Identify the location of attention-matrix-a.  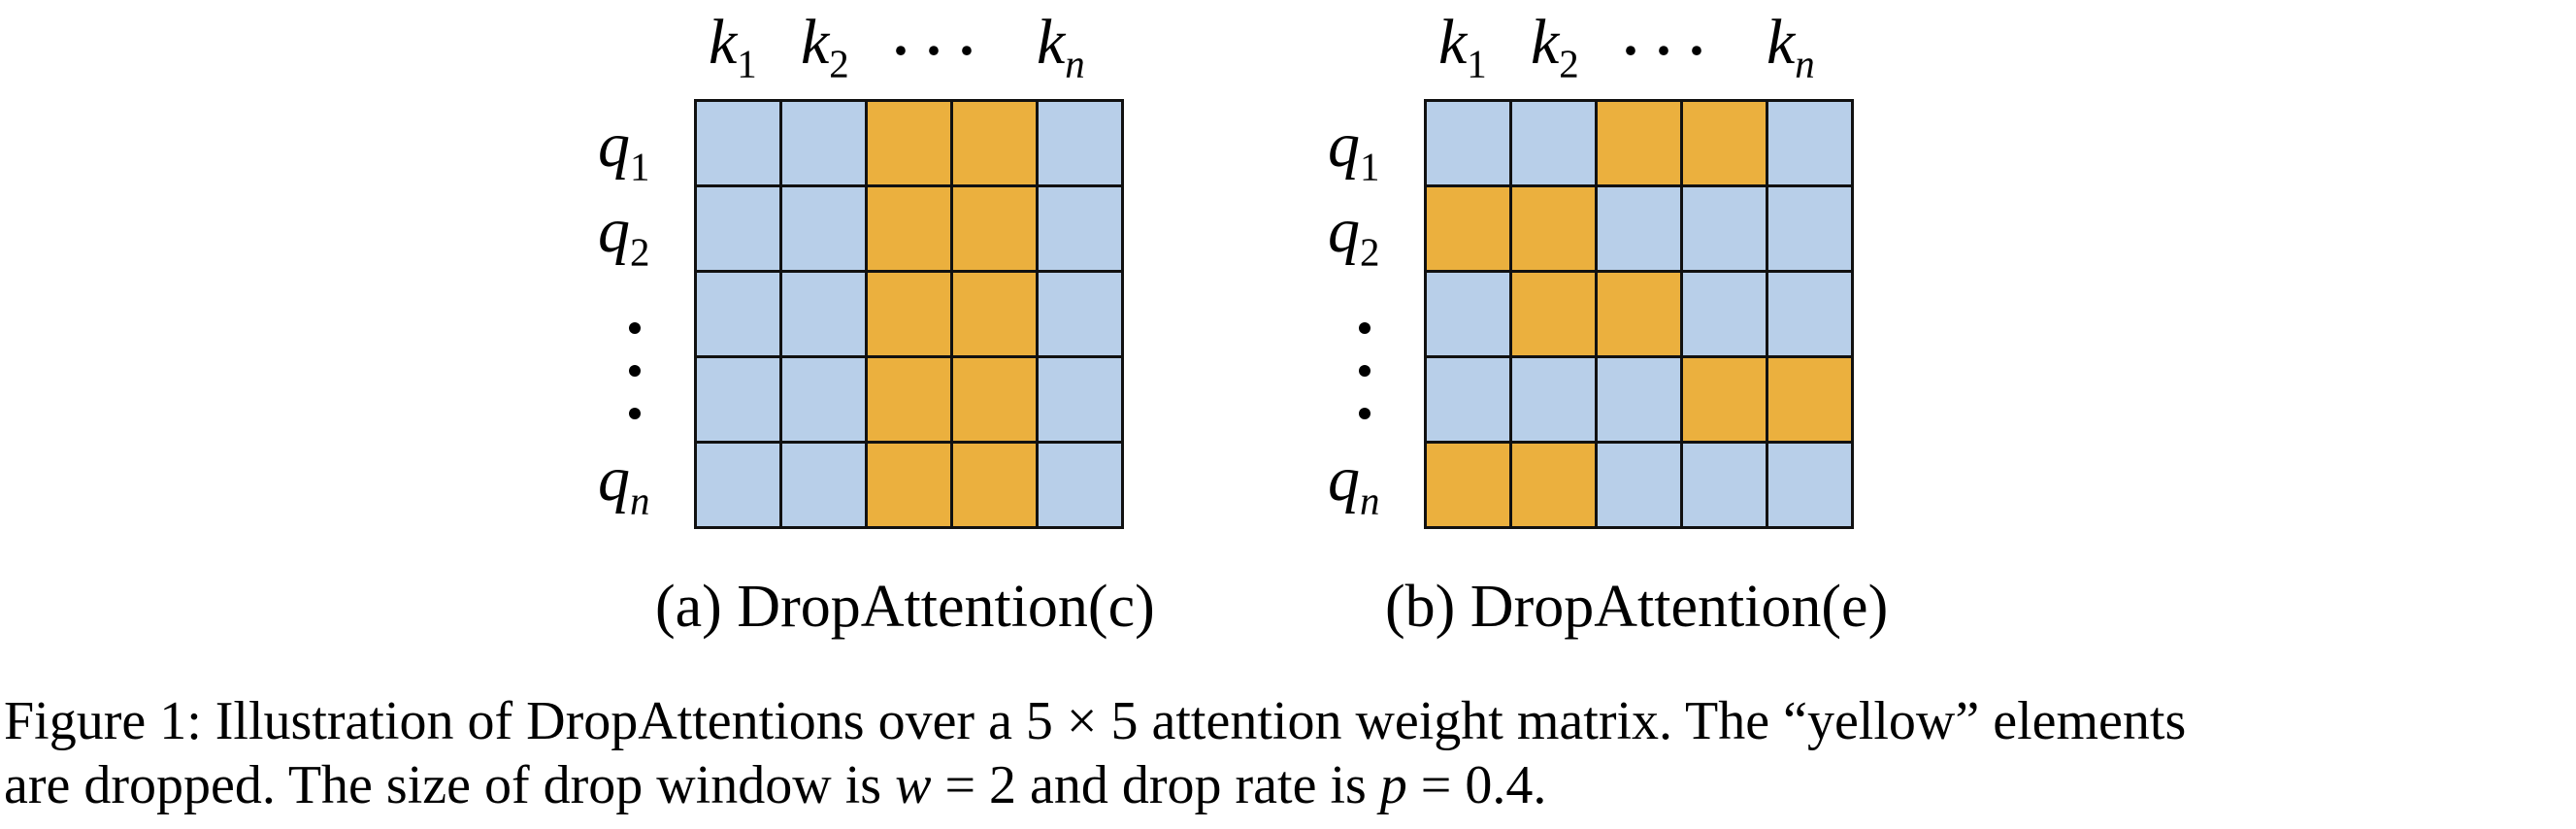
(909, 314).